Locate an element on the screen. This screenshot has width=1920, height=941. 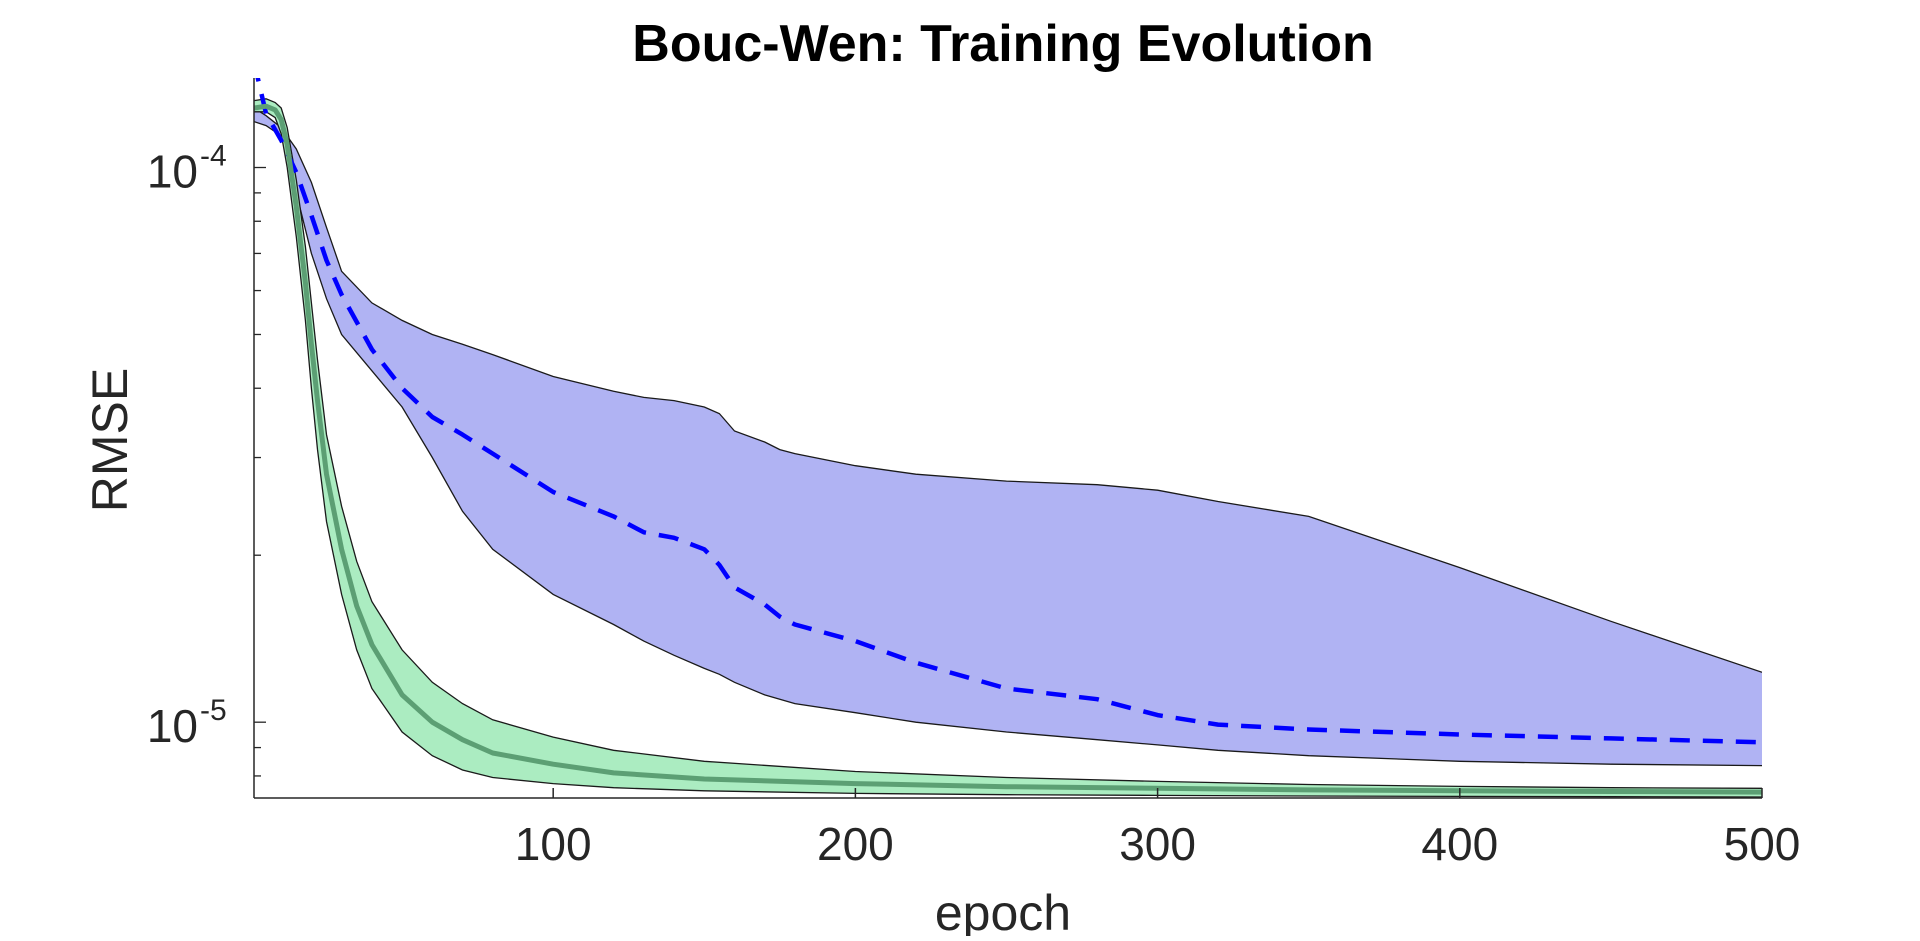
x-tick-label: 300 is located at coordinates (1157, 844).